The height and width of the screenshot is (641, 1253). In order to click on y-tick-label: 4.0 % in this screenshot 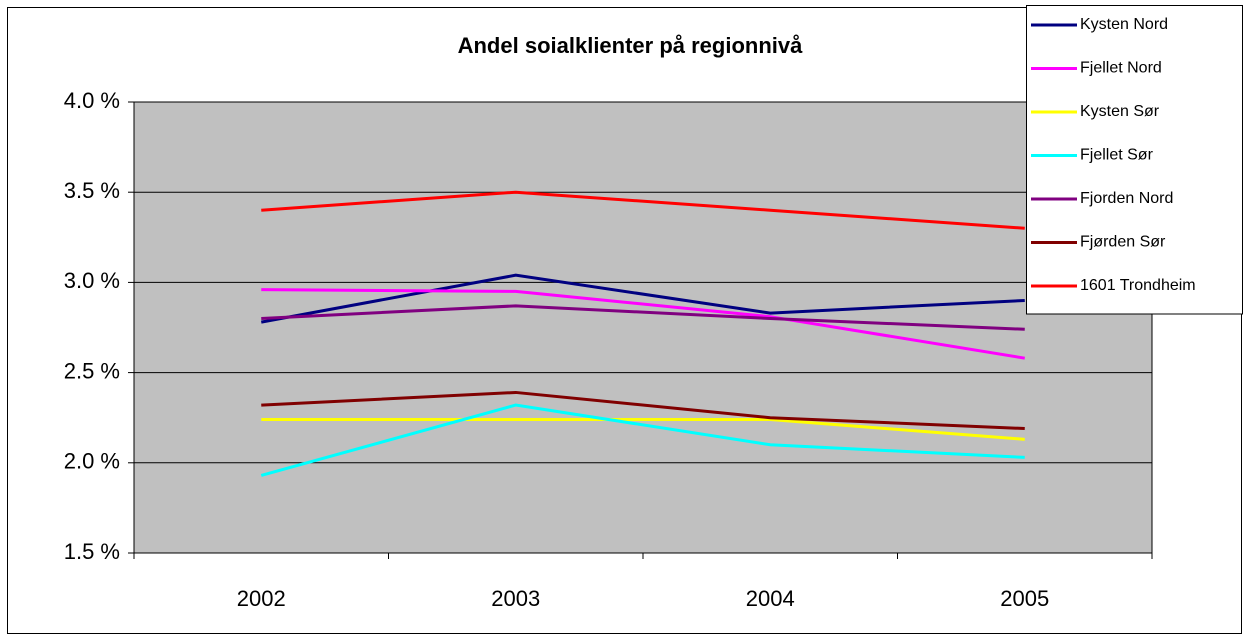, I will do `click(92, 100)`.